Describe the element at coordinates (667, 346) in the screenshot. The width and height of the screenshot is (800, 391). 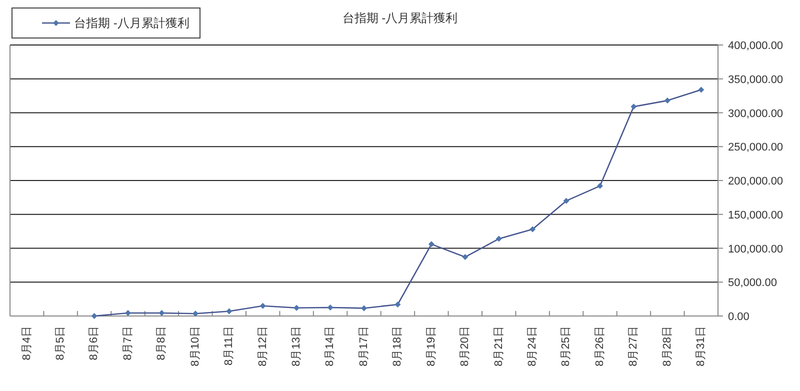
I see `x-tick-label: 8月28日` at that location.